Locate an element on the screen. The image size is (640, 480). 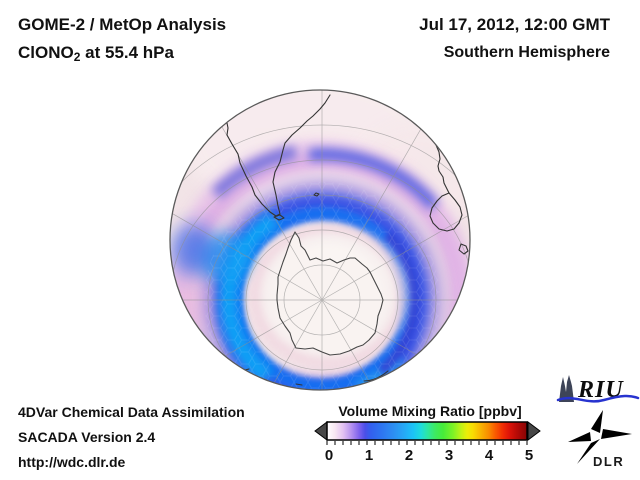
title-line2: ClONO2 at 55.4 hPa is located at coordinates (122, 53).